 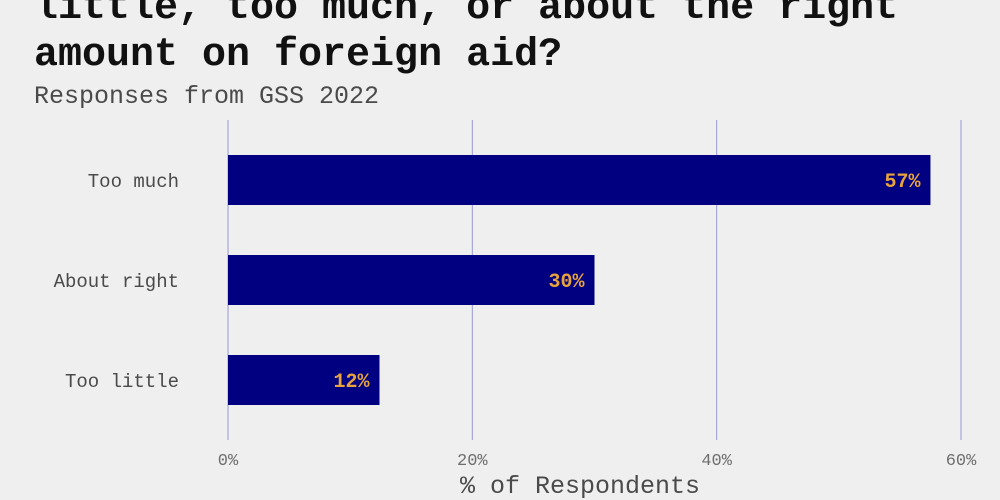 What do you see at coordinates (716, 461) in the screenshot?
I see `x-tick-label: 40%` at bounding box center [716, 461].